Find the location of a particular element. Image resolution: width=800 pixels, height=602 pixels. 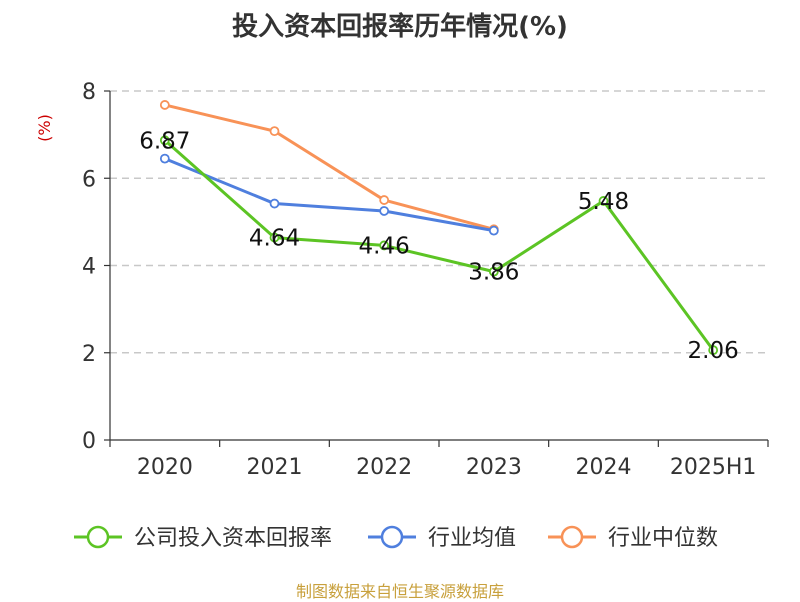

y-tick-label: 8 is located at coordinates (89, 92).